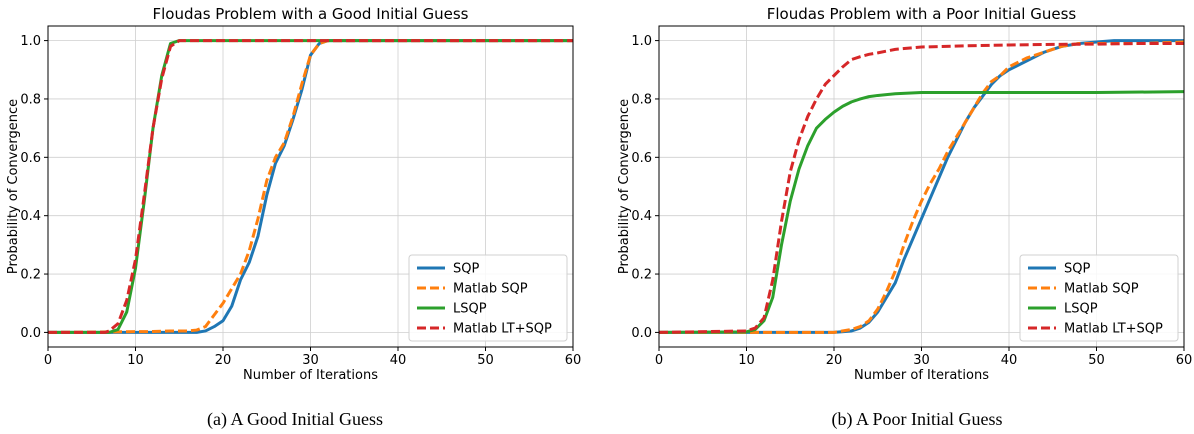  Describe the element at coordinates (295, 419) in the screenshot. I see `panel-caption-a: (a) A Good Initial Guess` at that location.